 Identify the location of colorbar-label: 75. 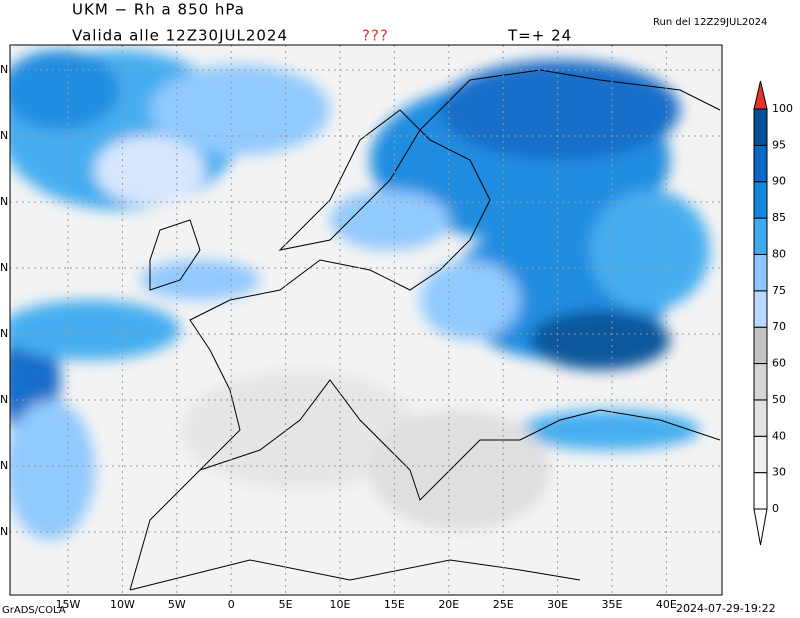
(779, 290).